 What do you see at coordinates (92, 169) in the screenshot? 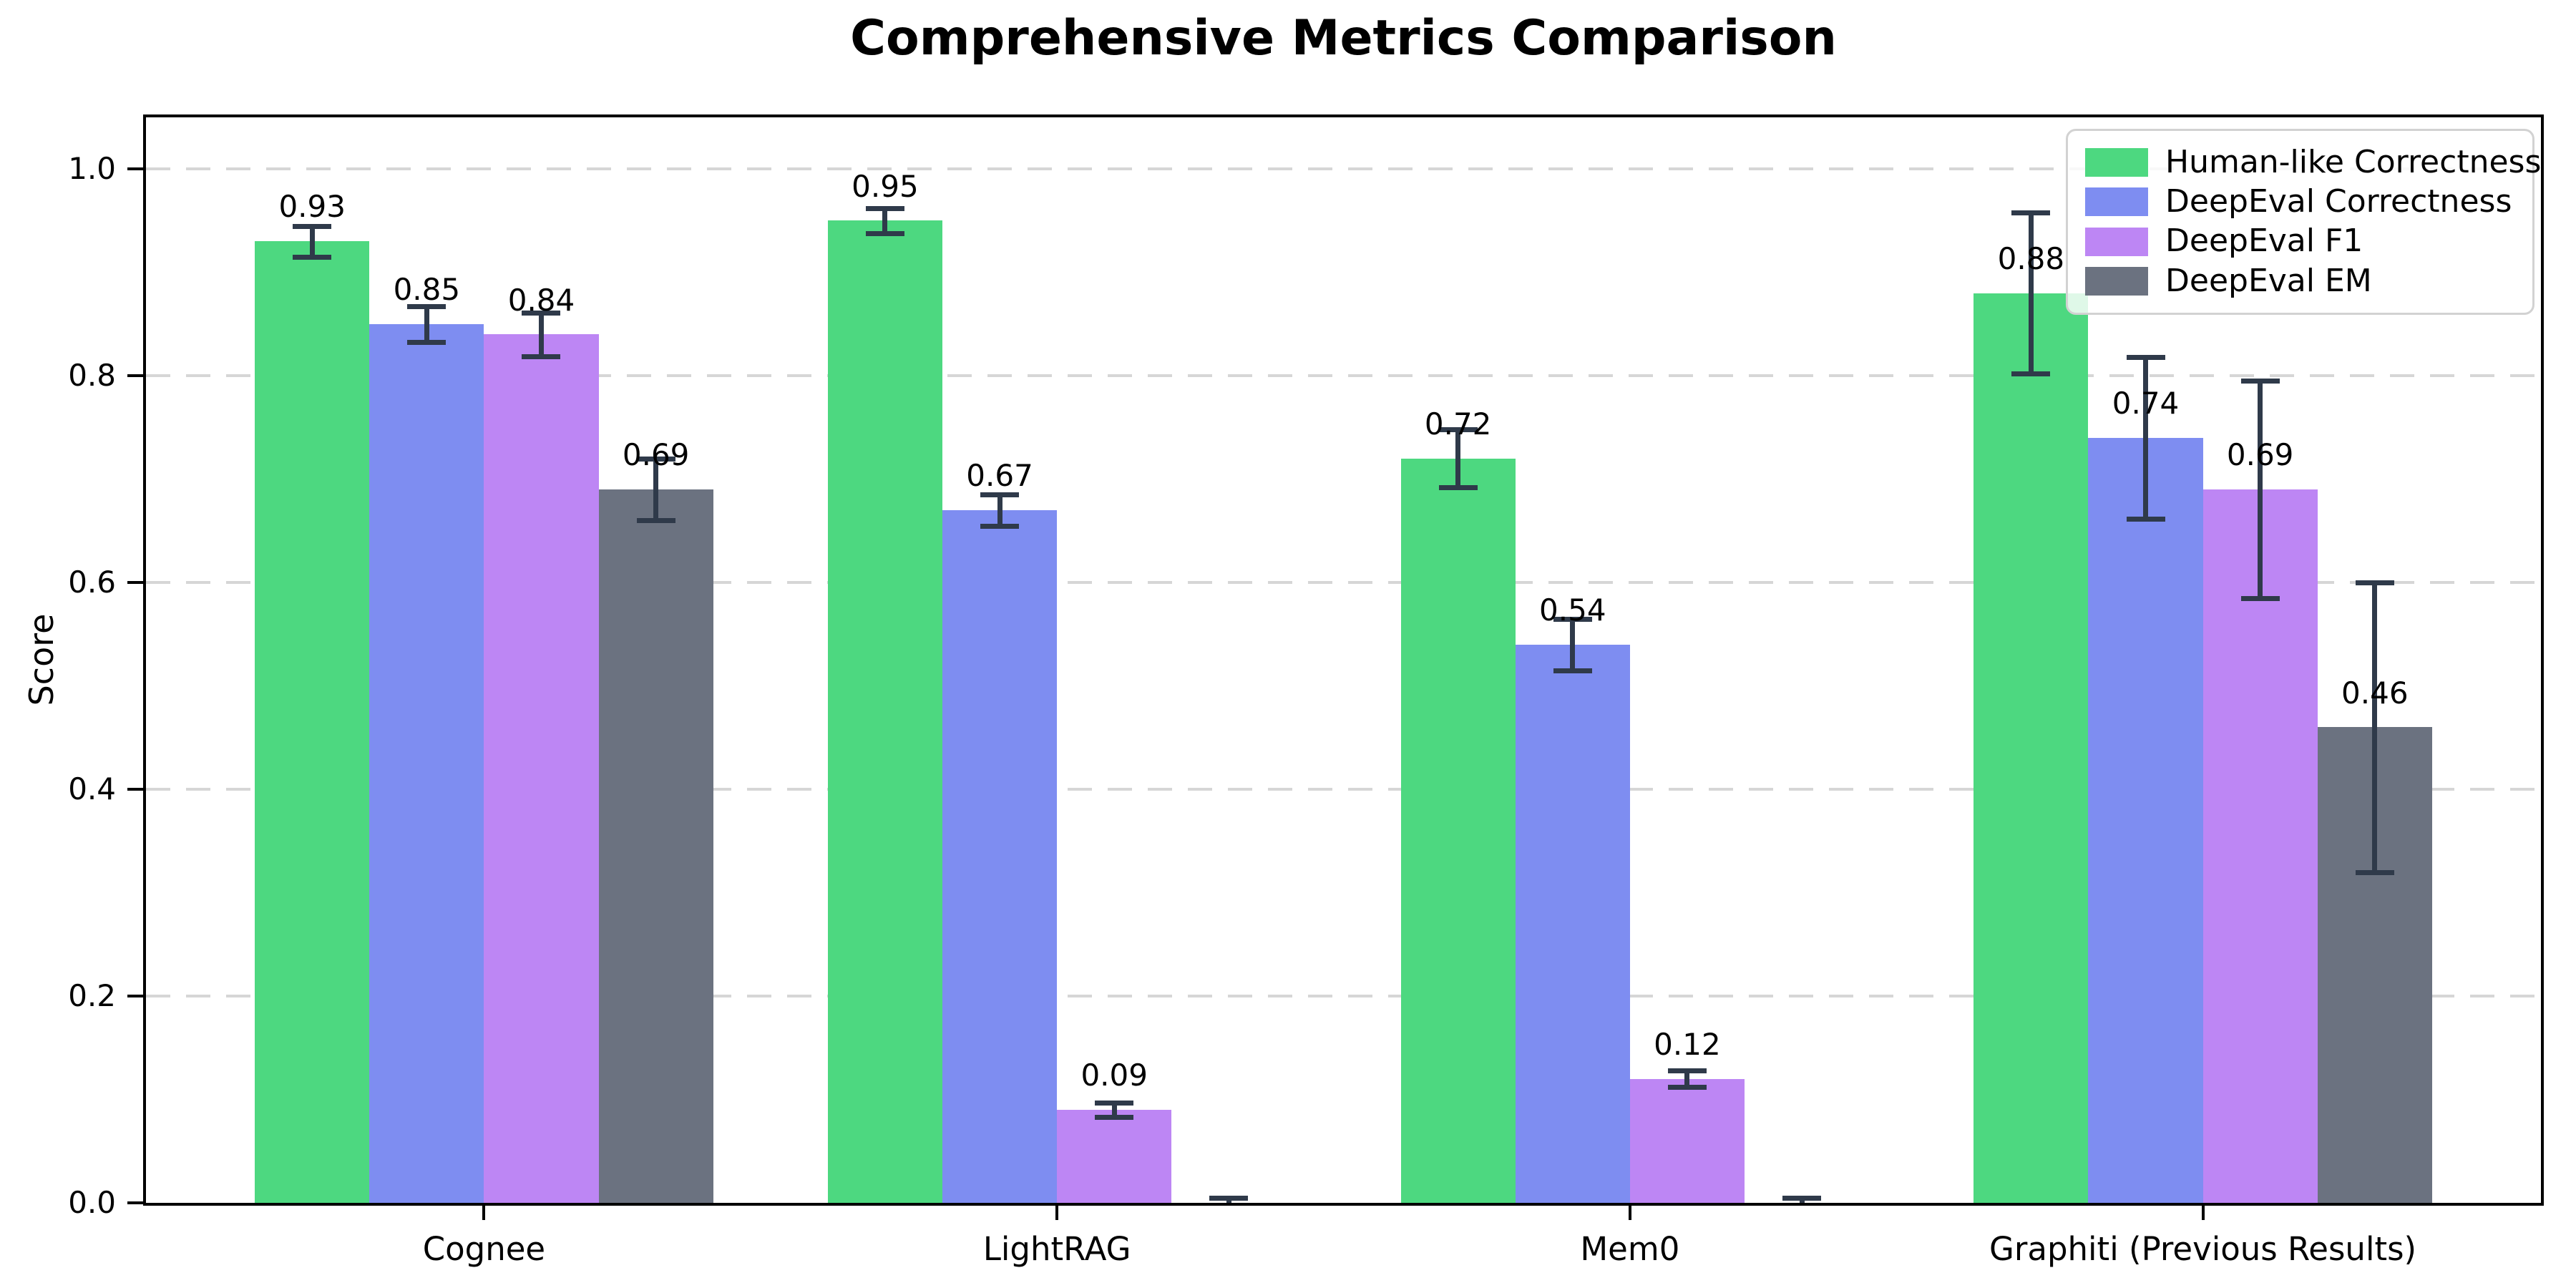
I see `y-tick-label: 1.0` at bounding box center [92, 169].